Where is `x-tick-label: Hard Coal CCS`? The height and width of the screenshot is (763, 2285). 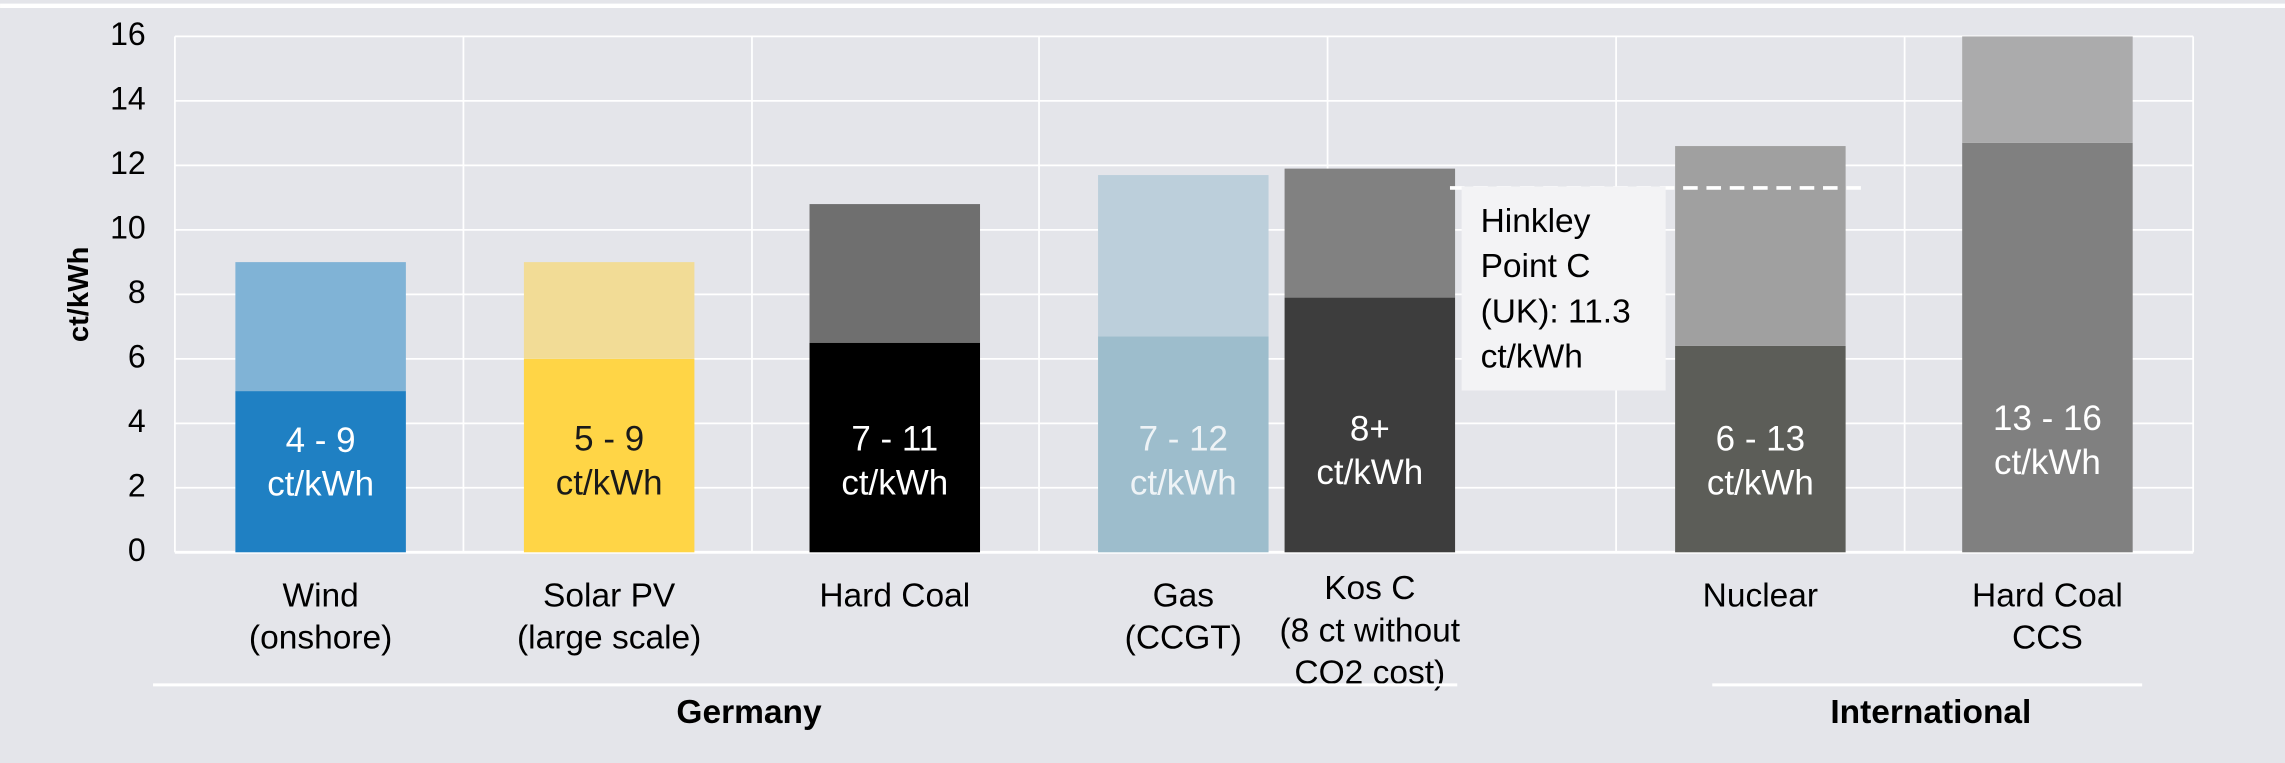 x-tick-label: Hard Coal CCS is located at coordinates (2047, 616).